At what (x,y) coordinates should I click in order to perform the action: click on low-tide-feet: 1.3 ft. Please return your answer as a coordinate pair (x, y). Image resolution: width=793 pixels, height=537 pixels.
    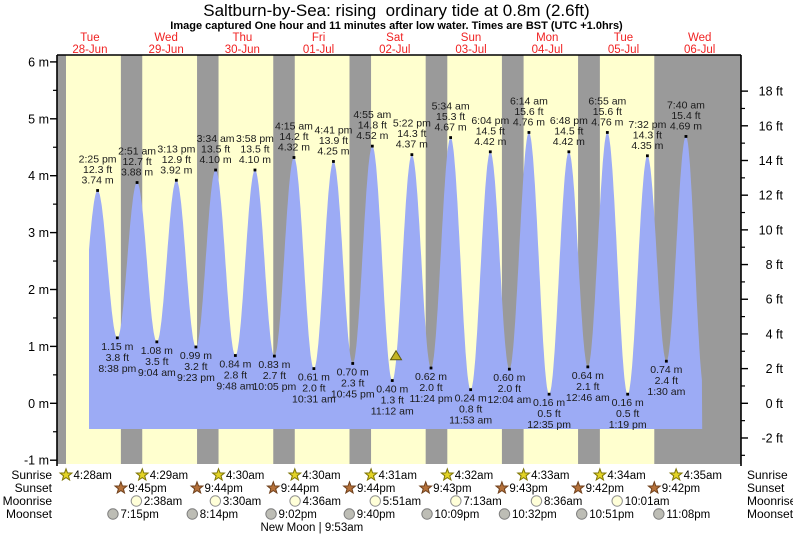
    Looking at the image, I should click on (392, 401).